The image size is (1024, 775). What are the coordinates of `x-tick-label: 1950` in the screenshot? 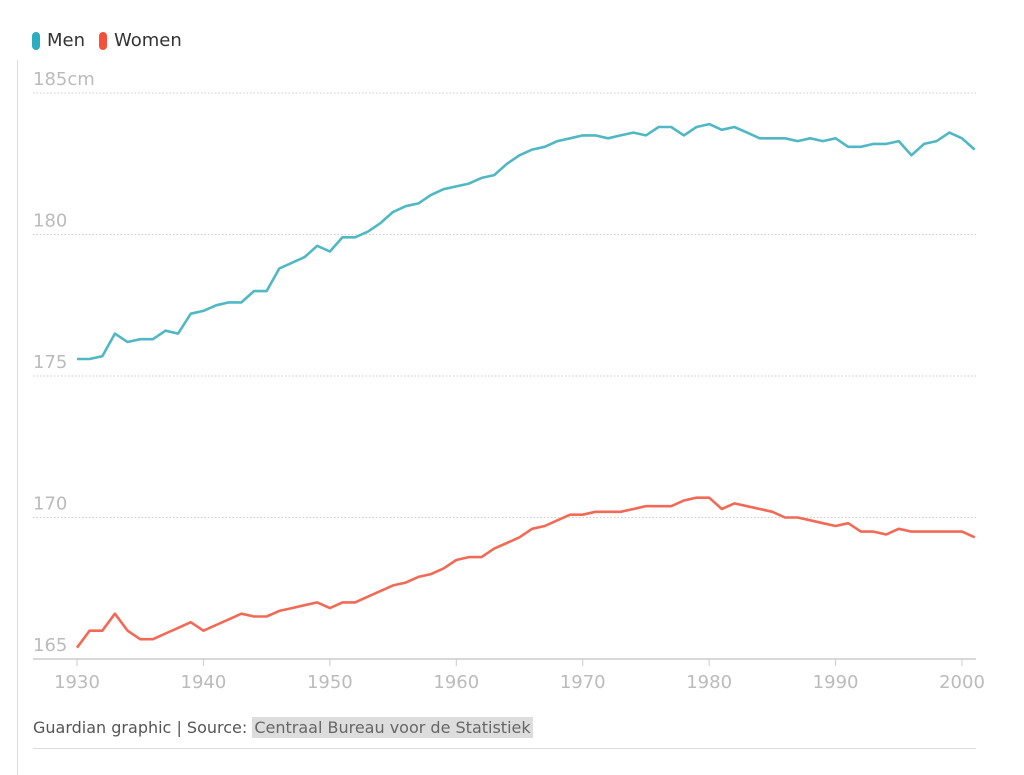 It's located at (330, 682).